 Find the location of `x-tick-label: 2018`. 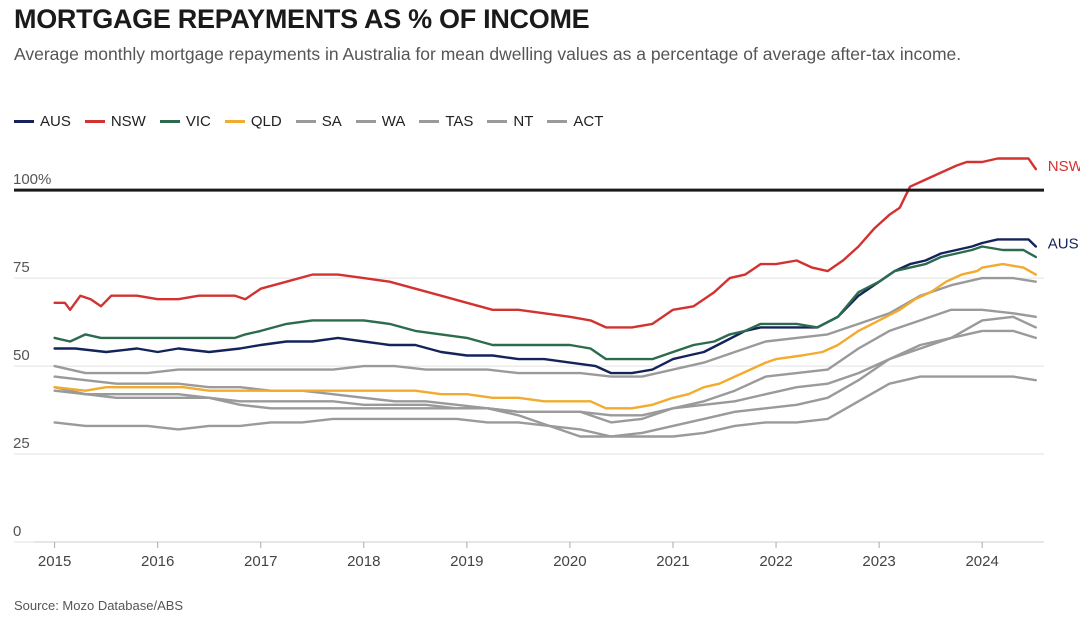

x-tick-label: 2018 is located at coordinates (363, 561).